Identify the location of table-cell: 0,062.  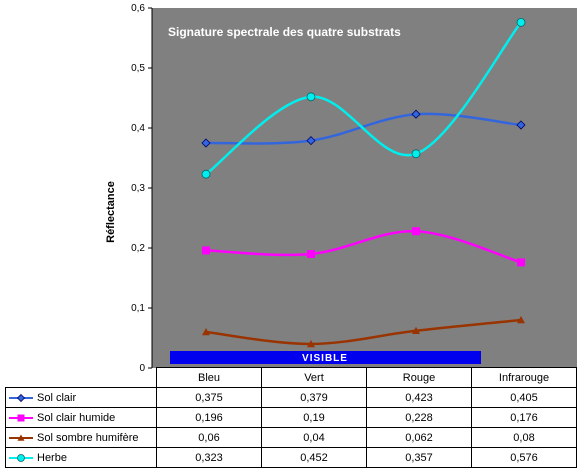
(419, 437).